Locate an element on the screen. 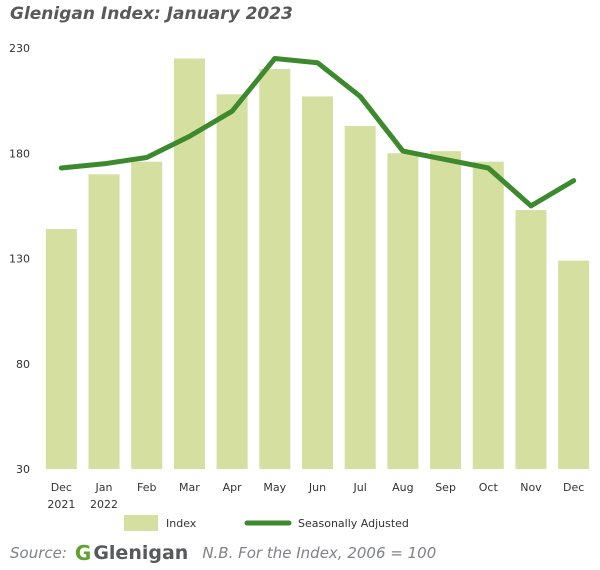 The height and width of the screenshot is (570, 600). index-base-note: N.B. For the Index, 2006 = 100 is located at coordinates (319, 553).